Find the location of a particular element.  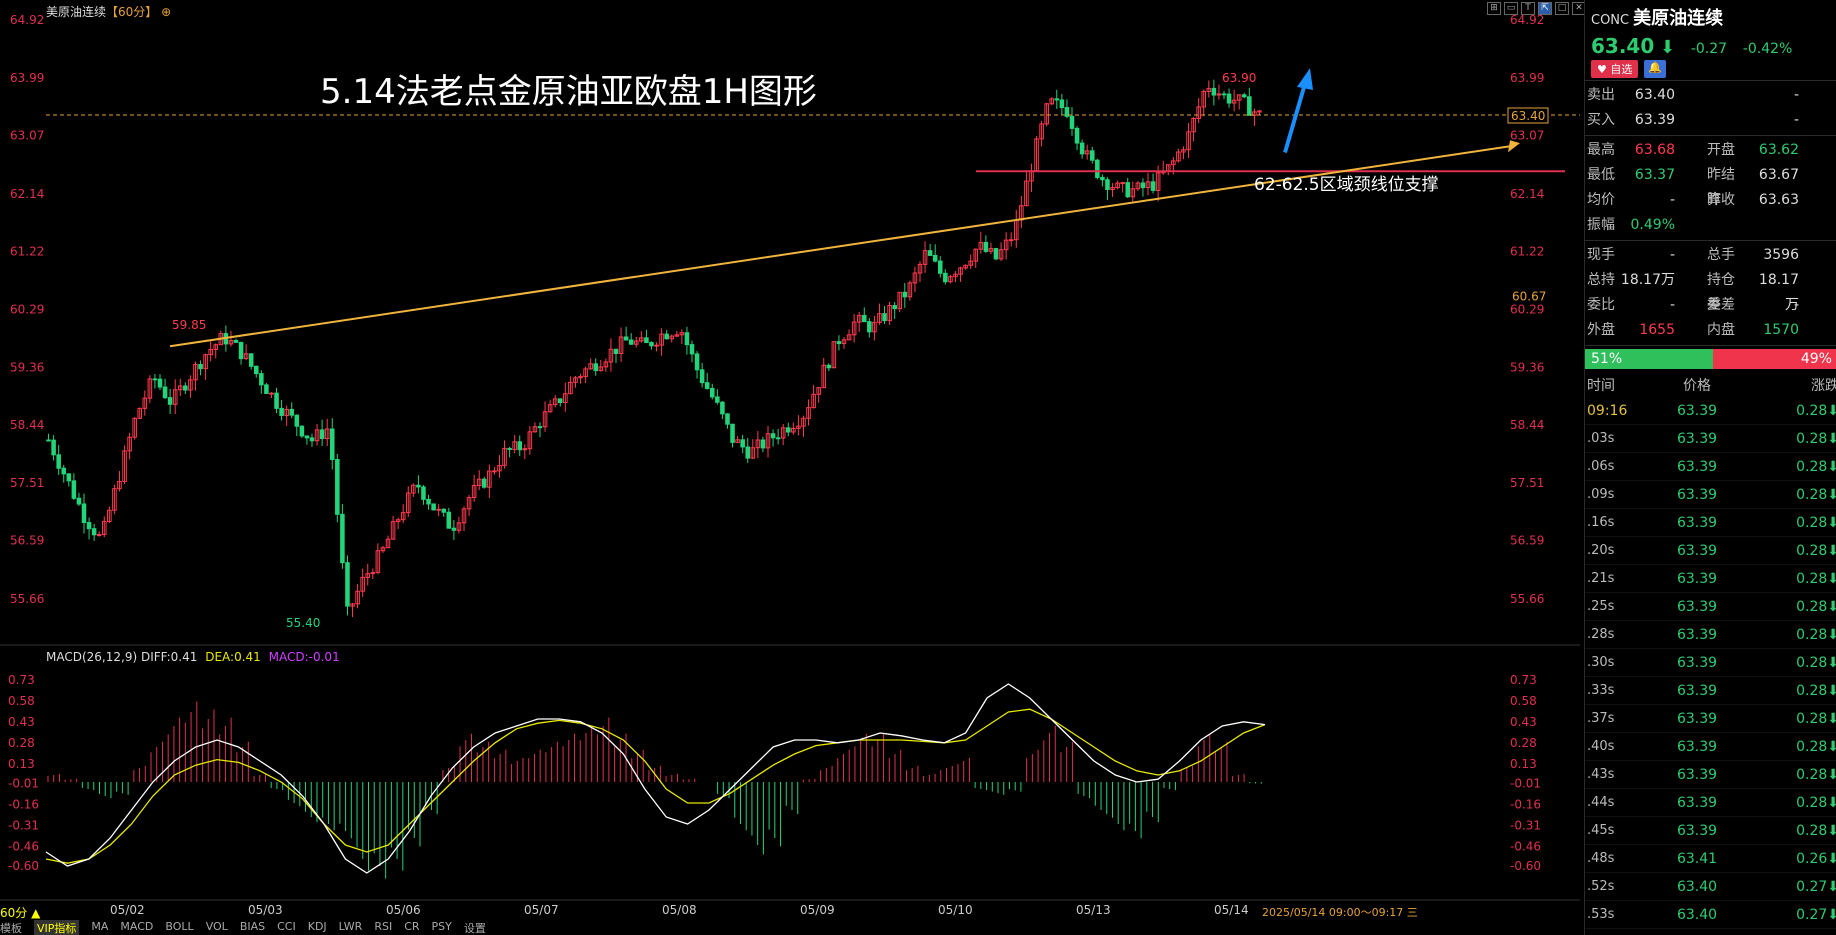

macd-tick-right: 0.13 is located at coordinates (1523, 764).